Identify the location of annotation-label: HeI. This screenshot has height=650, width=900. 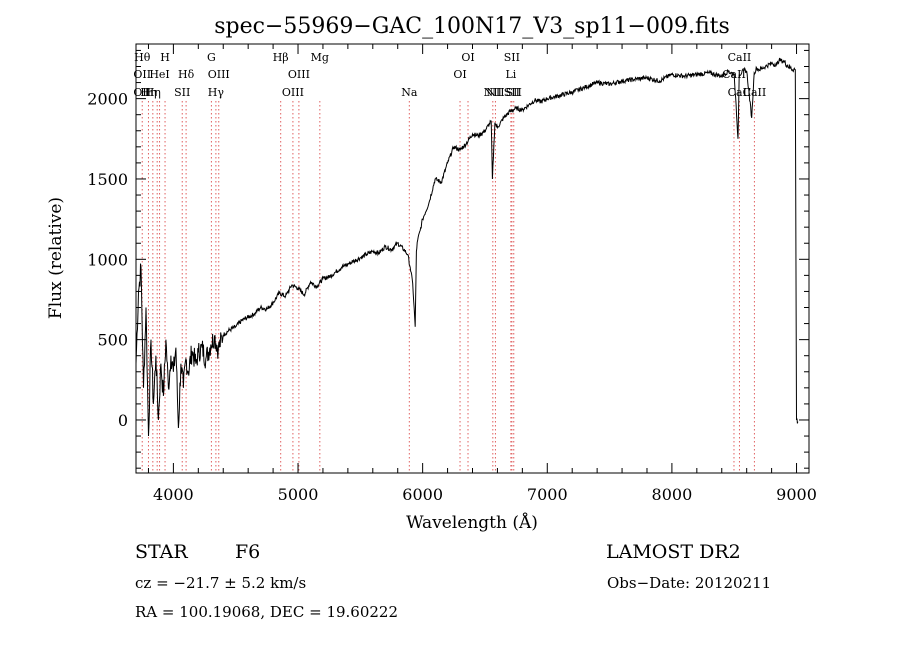
(159, 74).